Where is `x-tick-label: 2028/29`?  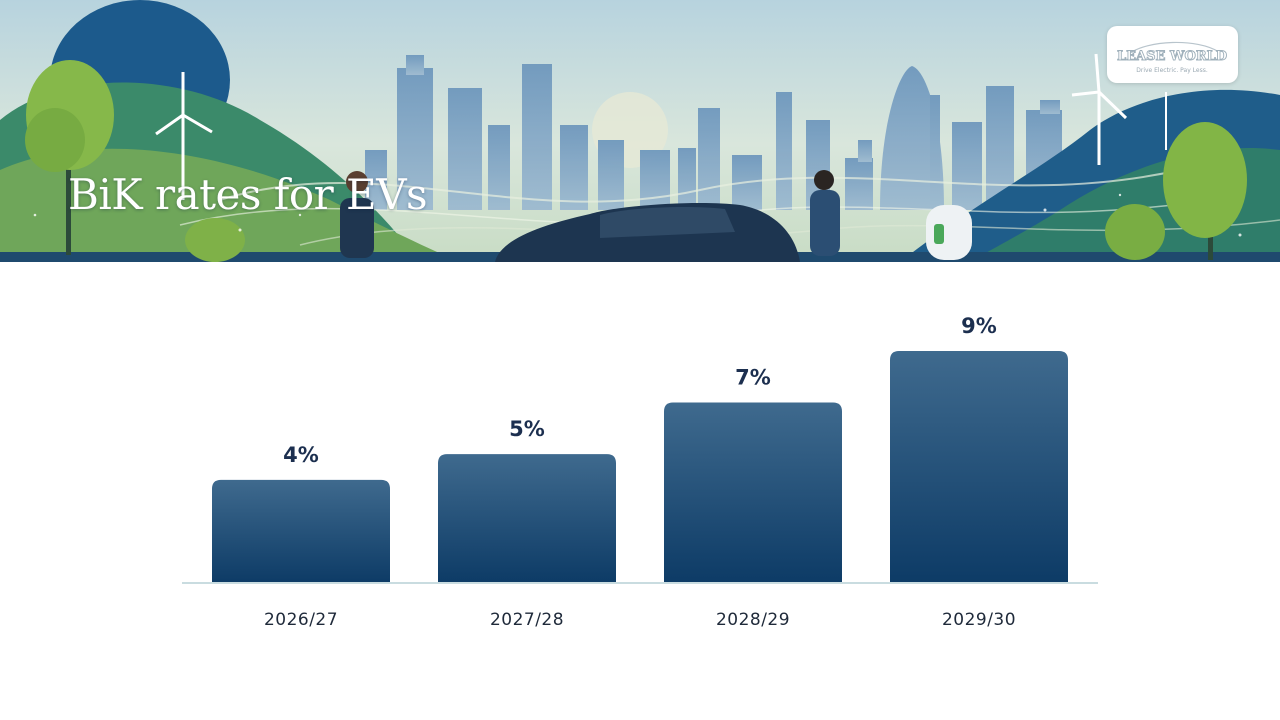
x-tick-label: 2028/29 is located at coordinates (753, 620).